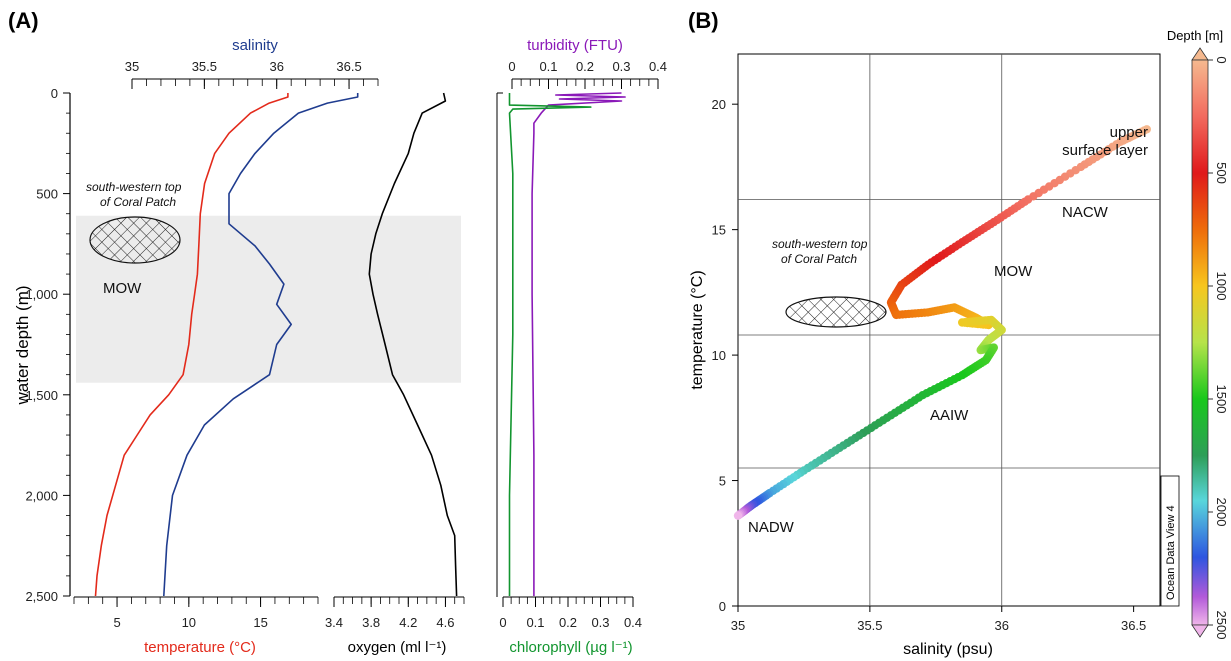  What do you see at coordinates (722, 481) in the screenshot?
I see `ts-y-tick-label: 5` at bounding box center [722, 481].